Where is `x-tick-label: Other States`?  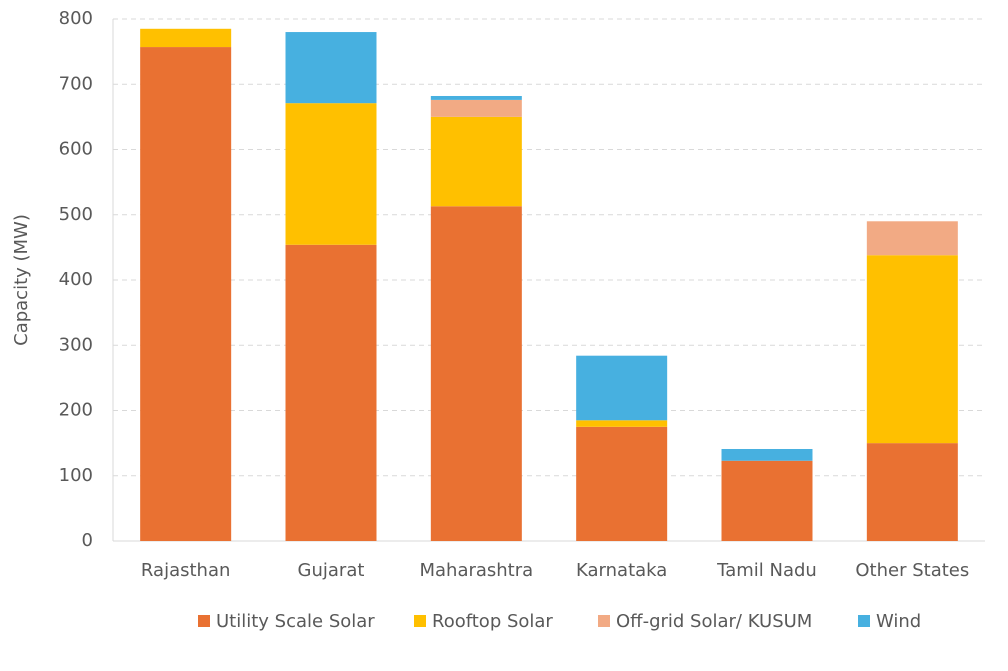 x-tick-label: Other States is located at coordinates (912, 570).